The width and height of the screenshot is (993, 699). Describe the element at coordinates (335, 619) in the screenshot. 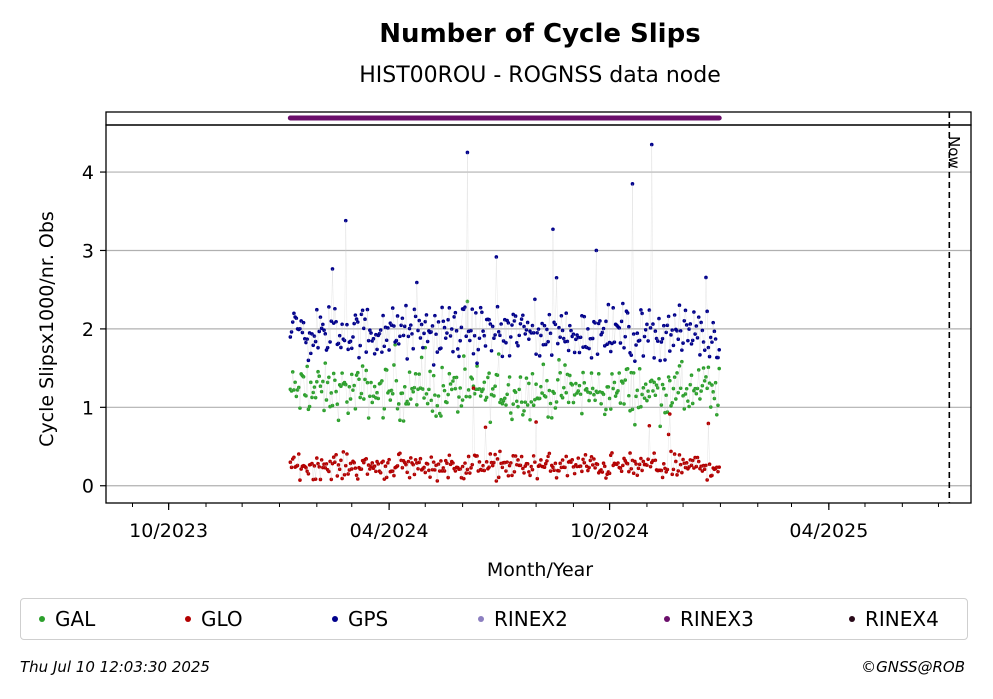

I see `legend-marker-gps` at that location.